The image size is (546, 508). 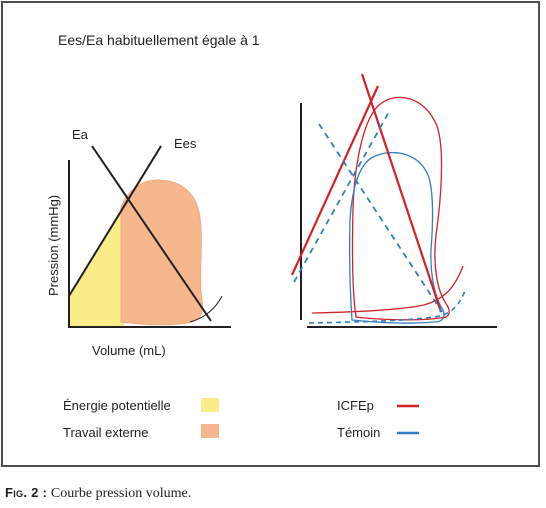 I want to click on icfep-ees-line, so click(x=335, y=180).